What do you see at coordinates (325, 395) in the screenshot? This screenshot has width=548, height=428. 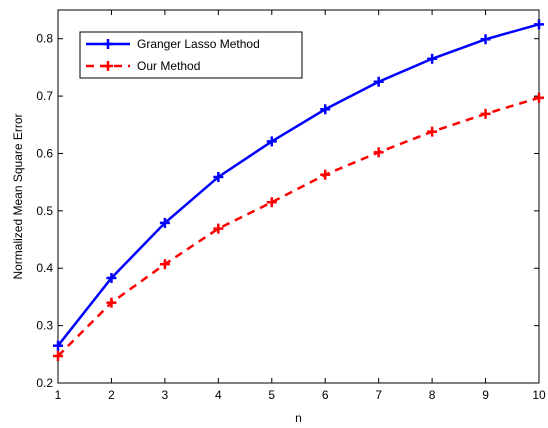 I see `x-tick-label: 6` at bounding box center [325, 395].